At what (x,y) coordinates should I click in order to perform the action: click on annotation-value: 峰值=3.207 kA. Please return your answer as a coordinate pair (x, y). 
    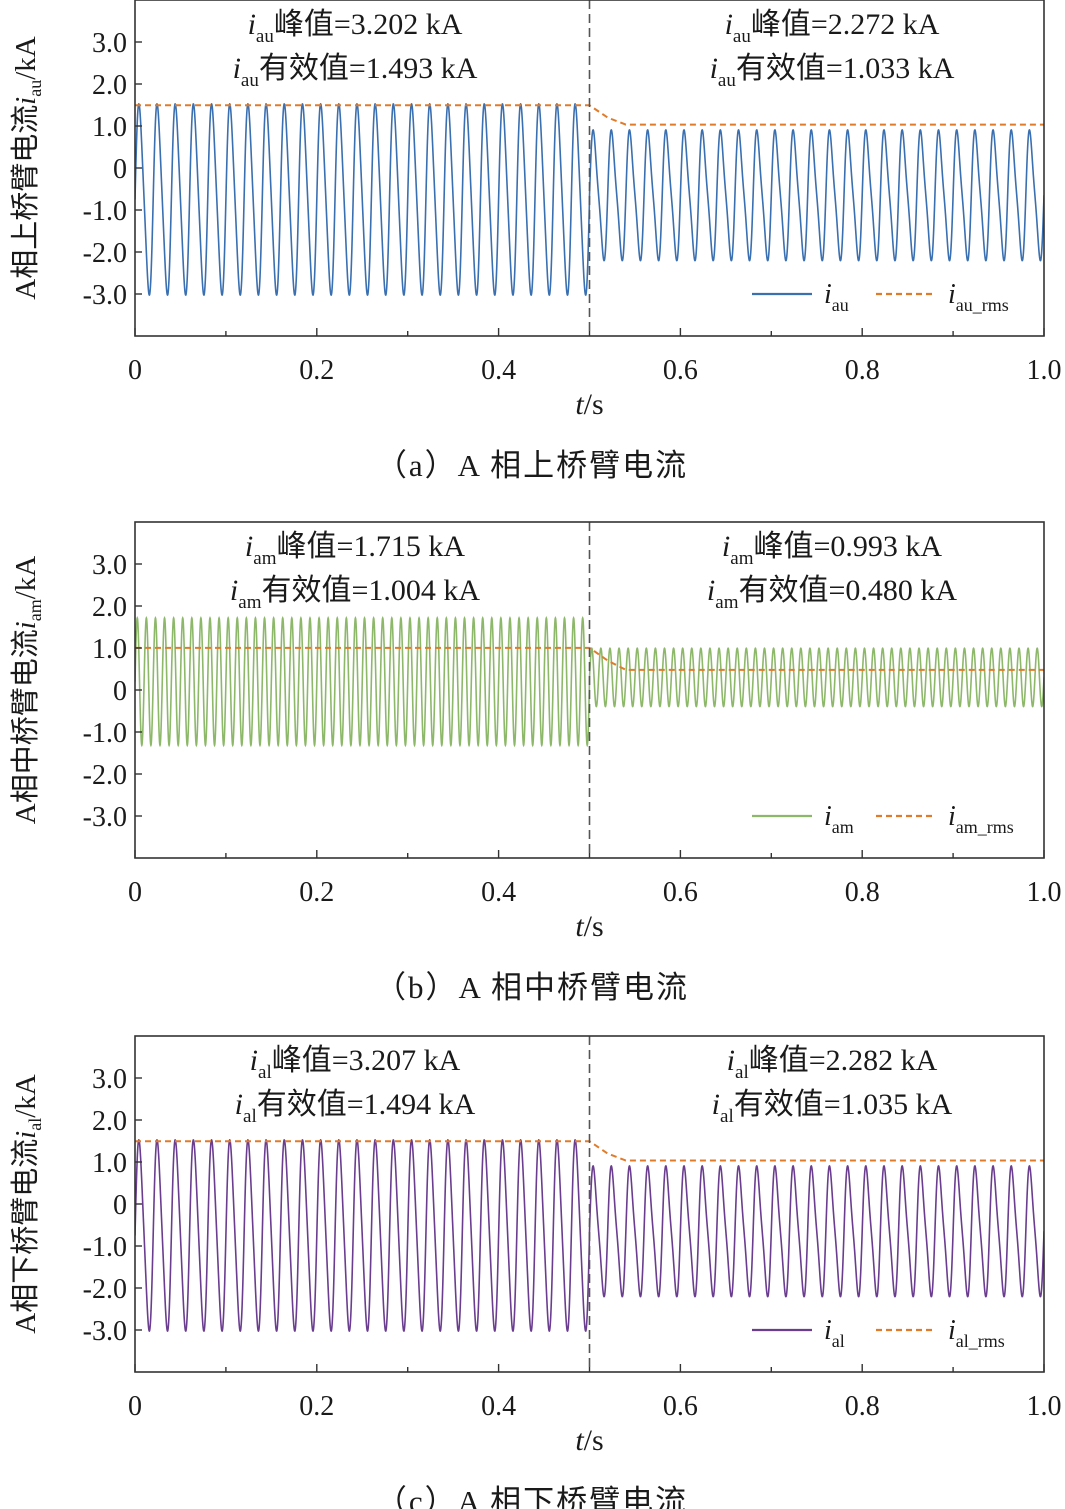
    Looking at the image, I should click on (366, 1060).